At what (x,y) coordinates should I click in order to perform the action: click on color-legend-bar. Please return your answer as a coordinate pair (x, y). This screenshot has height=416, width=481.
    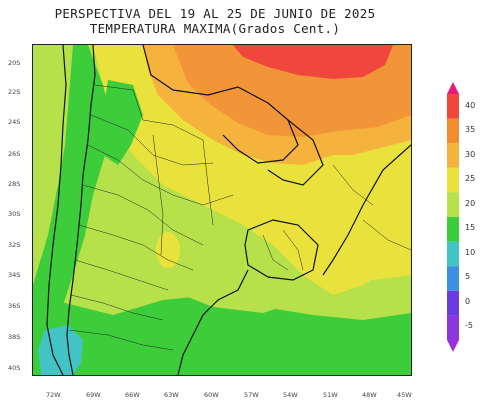
    Looking at the image, I should click on (453, 217).